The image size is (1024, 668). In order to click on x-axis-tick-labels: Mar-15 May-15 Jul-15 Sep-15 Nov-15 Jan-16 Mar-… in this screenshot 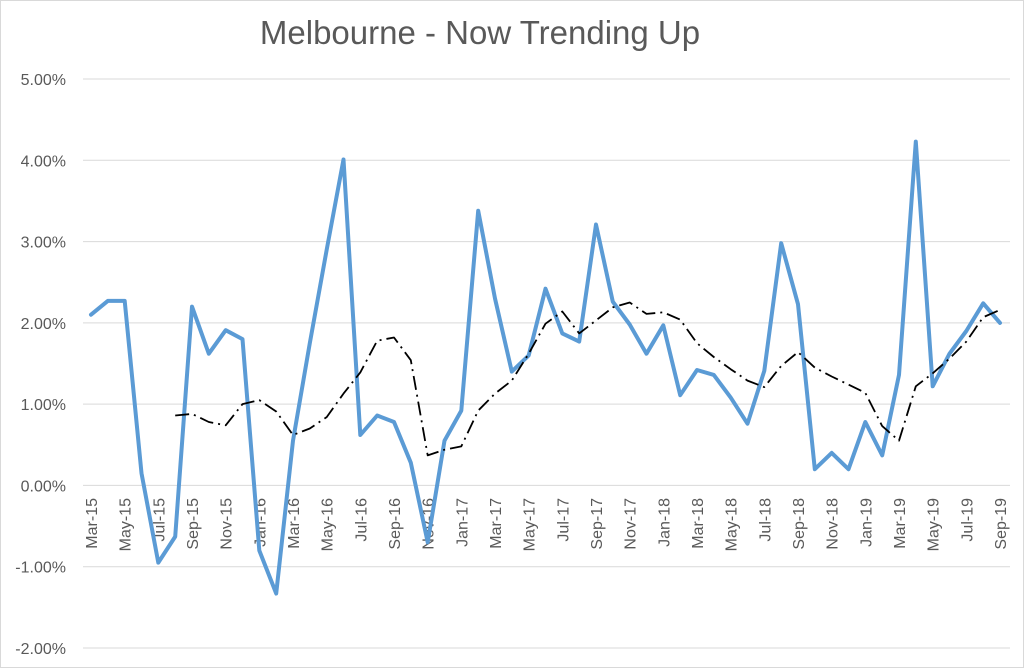, I will do `click(547, 524)`.